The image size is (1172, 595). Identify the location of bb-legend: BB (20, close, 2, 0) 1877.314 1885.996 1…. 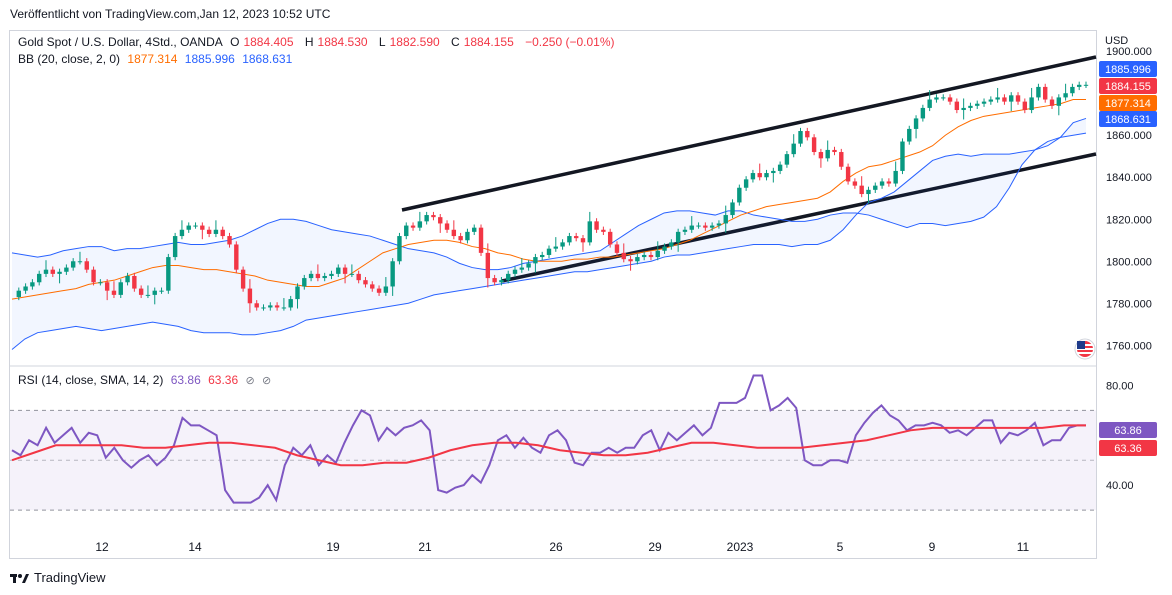
(157, 59).